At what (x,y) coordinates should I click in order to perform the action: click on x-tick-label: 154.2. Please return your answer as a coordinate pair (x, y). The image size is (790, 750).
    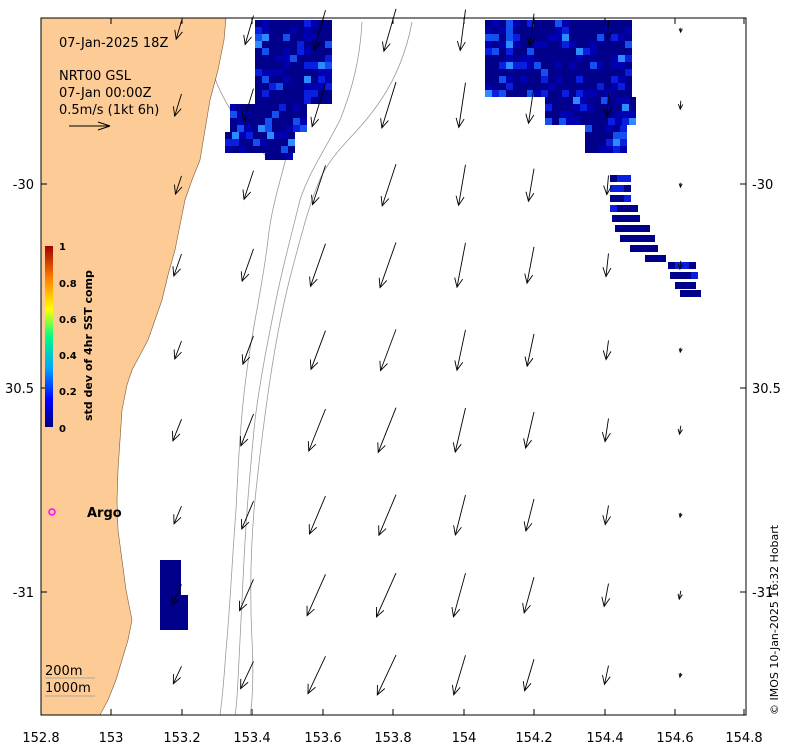
    Looking at the image, I should click on (533, 738).